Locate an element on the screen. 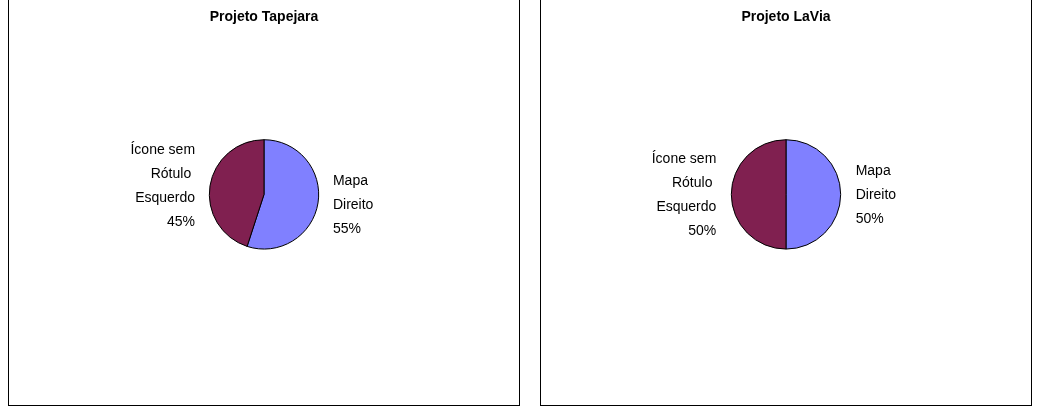  data-label: 55% is located at coordinates (346, 227).